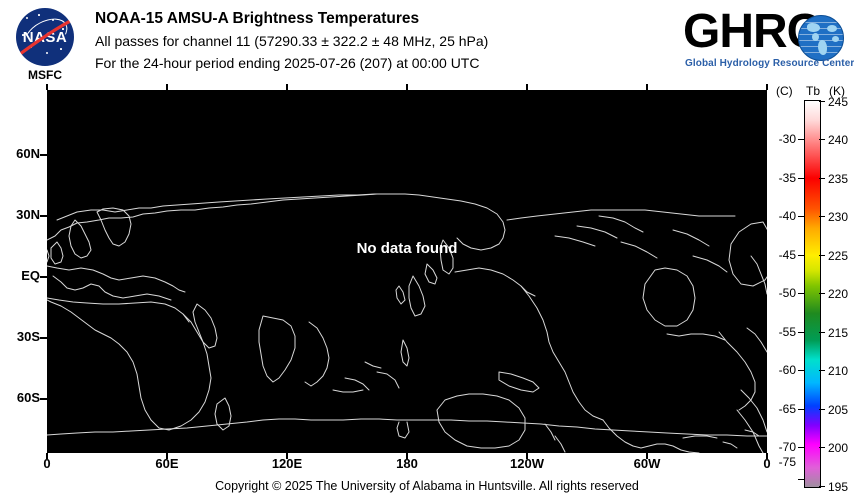 This screenshot has width=854, height=502. I want to click on x-axis-label-180: 180, so click(407, 463).